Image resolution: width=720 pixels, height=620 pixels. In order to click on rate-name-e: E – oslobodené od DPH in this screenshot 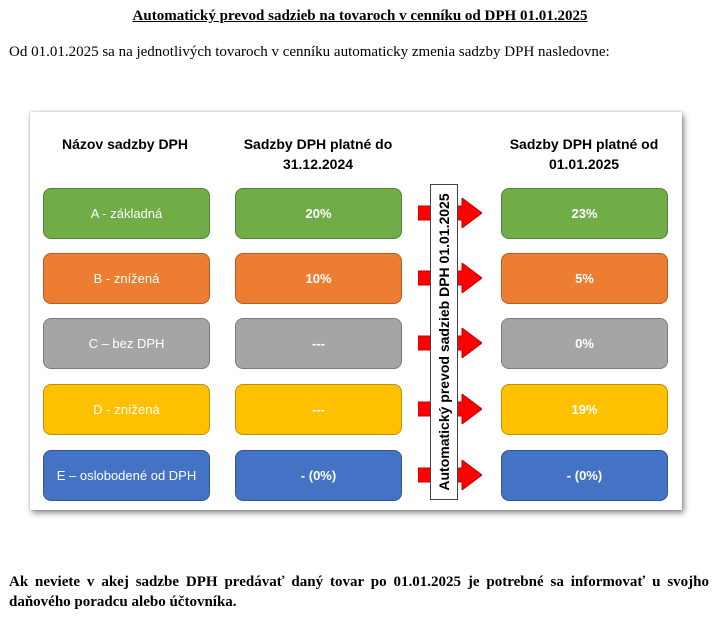, I will do `click(126, 475)`.